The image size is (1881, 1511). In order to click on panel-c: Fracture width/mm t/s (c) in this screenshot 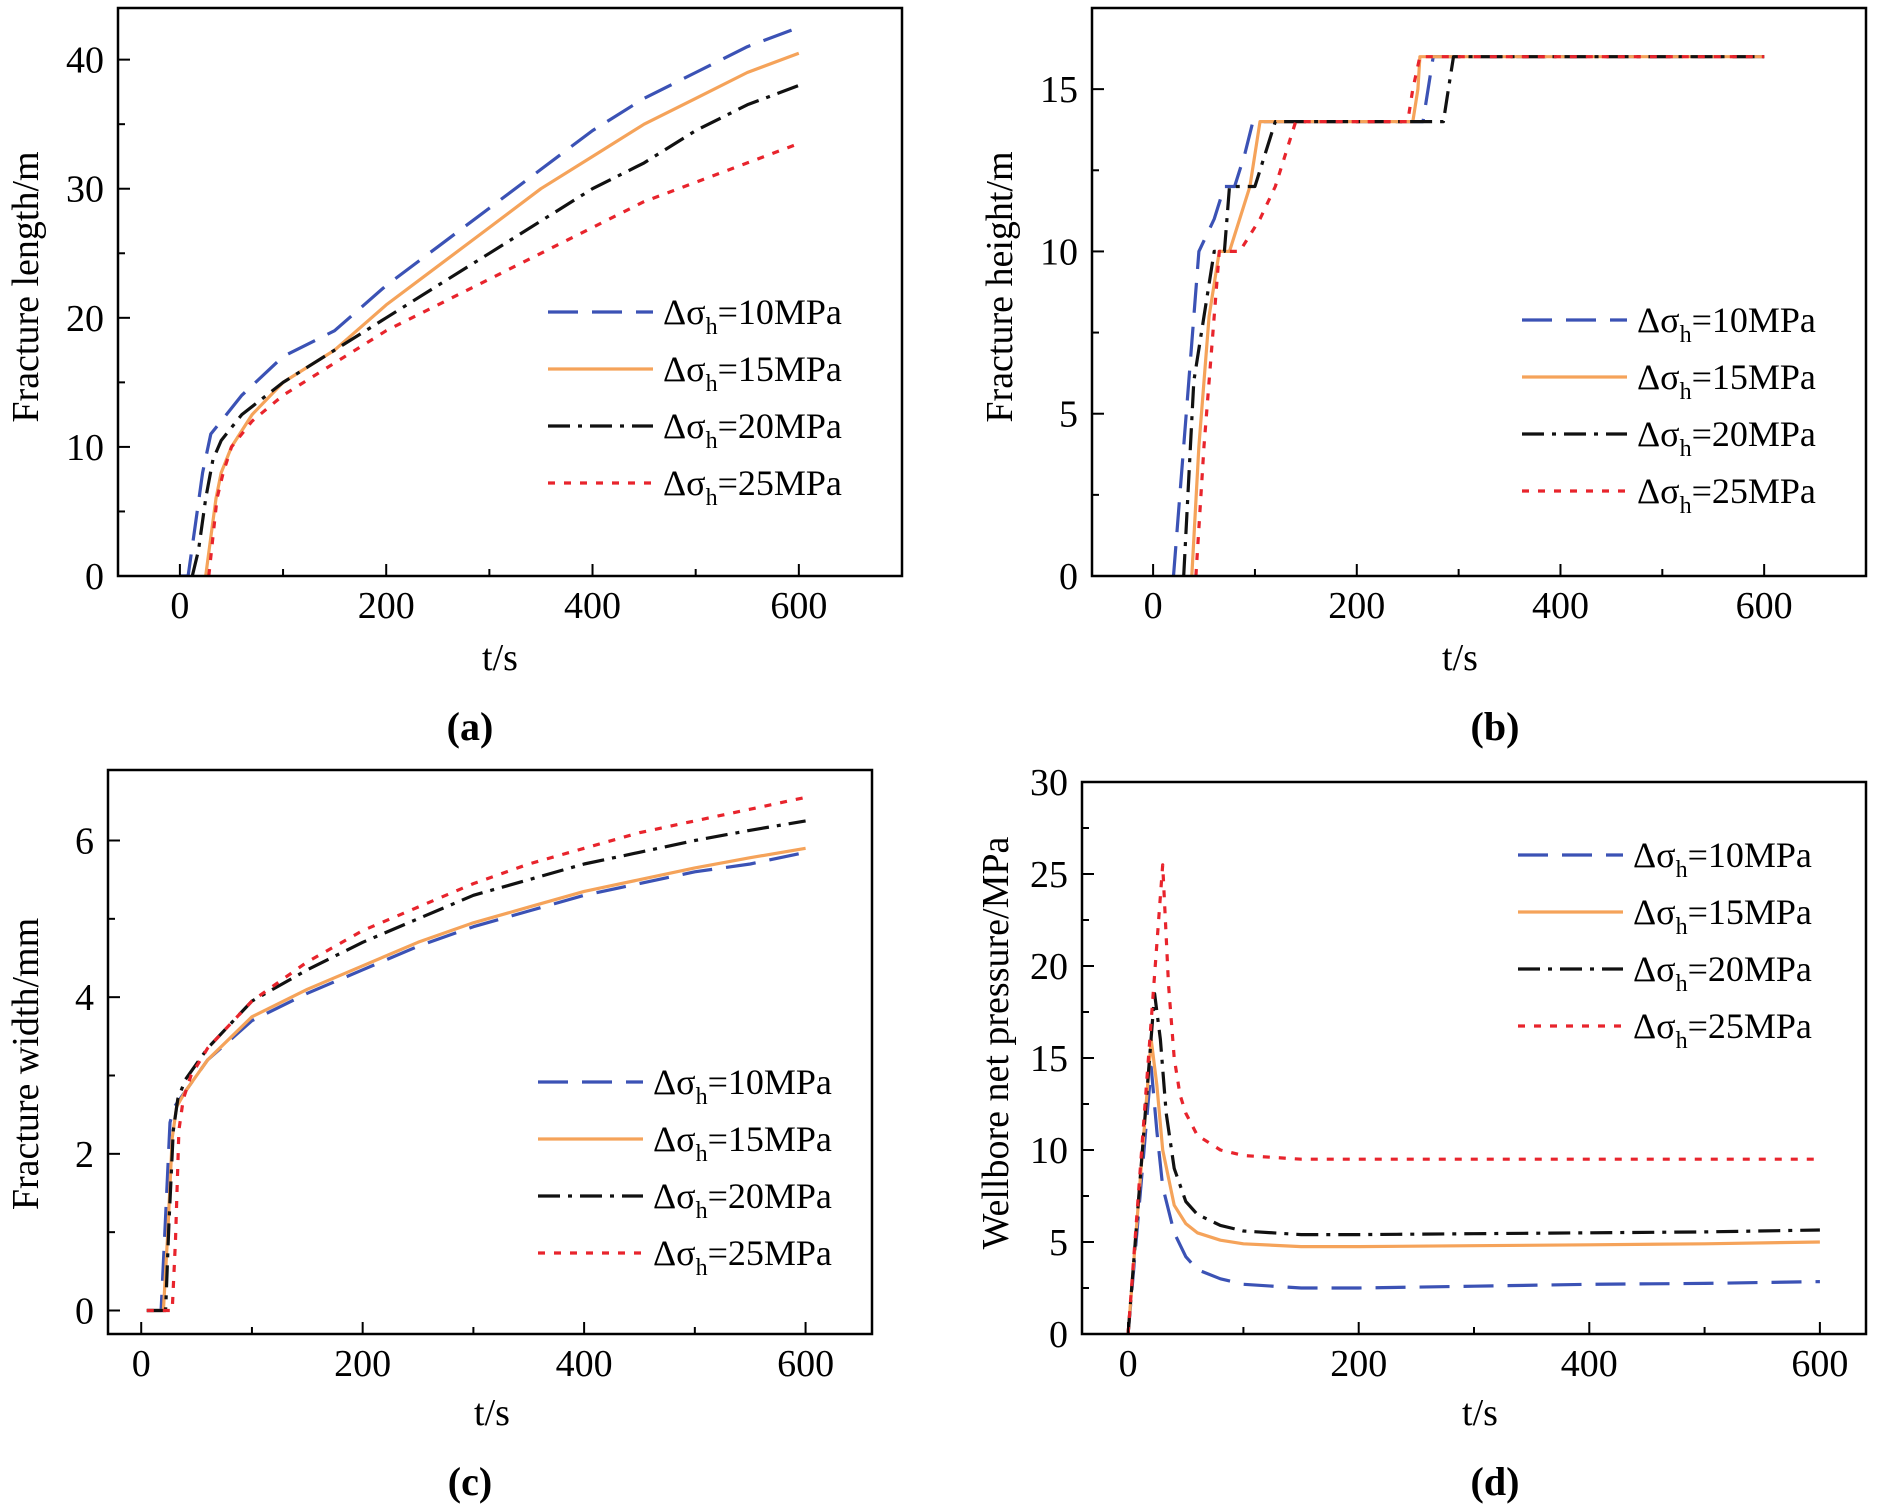, I will do `click(257, 1211)`.